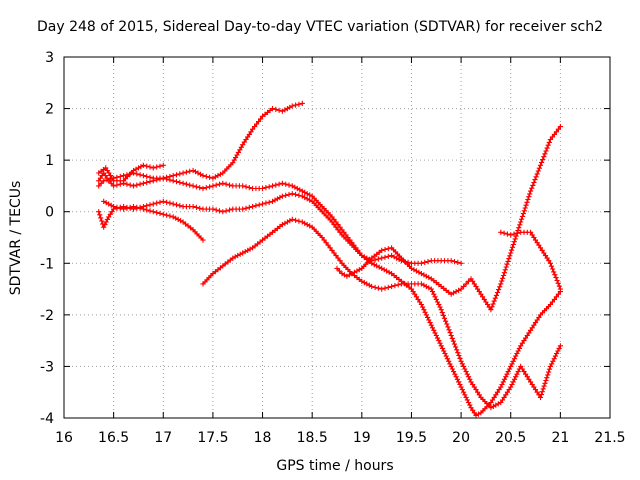  What do you see at coordinates (461, 438) in the screenshot?
I see `x-tick-label: 20` at bounding box center [461, 438].